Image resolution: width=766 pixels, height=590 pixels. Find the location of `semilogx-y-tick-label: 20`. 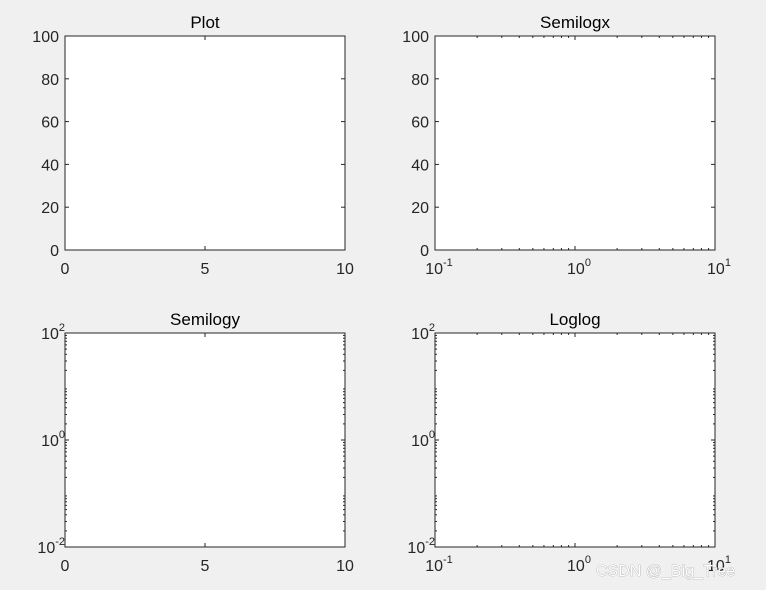

semilogx-y-tick-label: 20 is located at coordinates (420, 208).